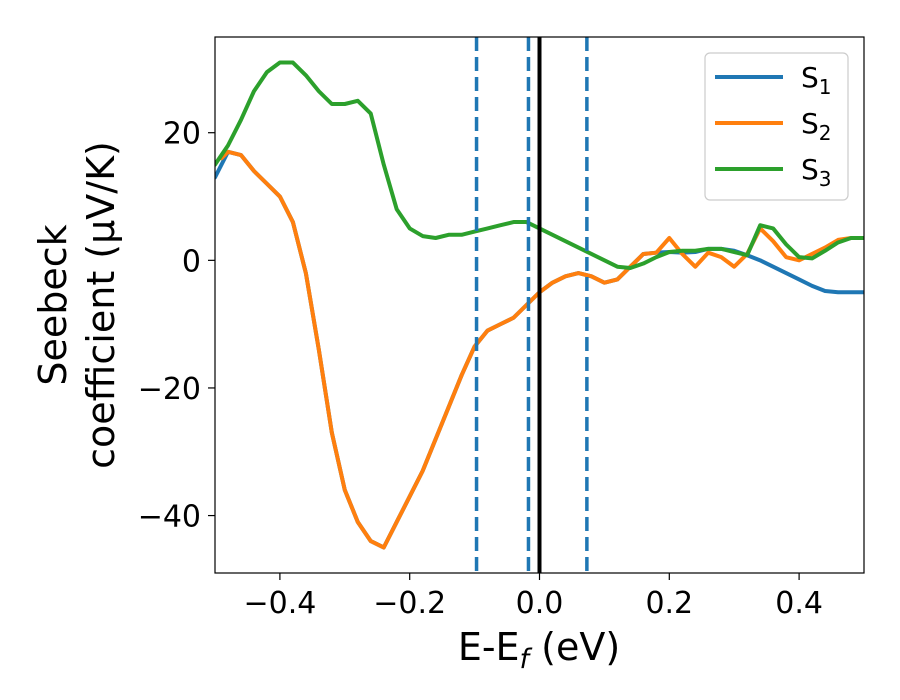  I want to click on y-axis-title-line-2: coefficient (μV/K), so click(101, 305).